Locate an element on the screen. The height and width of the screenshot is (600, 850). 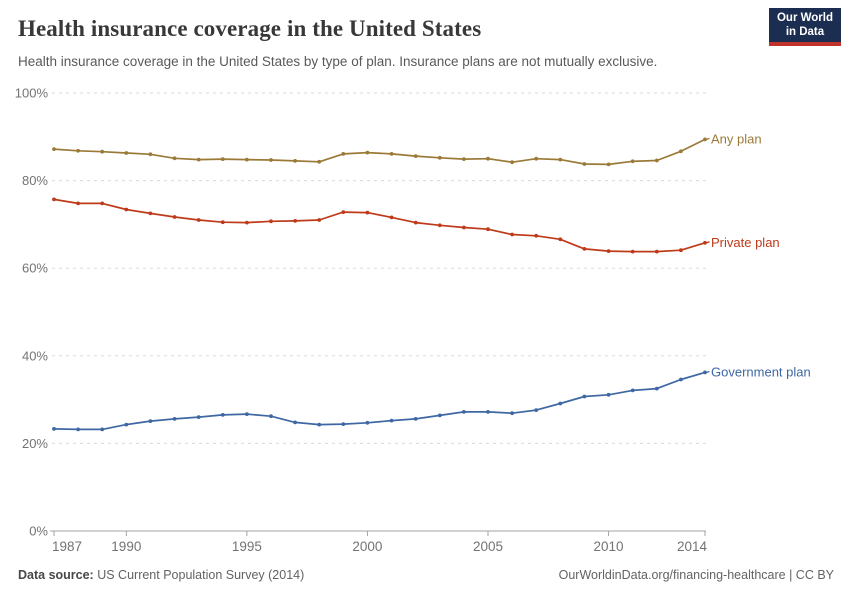
data-point-any-plan-2000 is located at coordinates (367, 152).